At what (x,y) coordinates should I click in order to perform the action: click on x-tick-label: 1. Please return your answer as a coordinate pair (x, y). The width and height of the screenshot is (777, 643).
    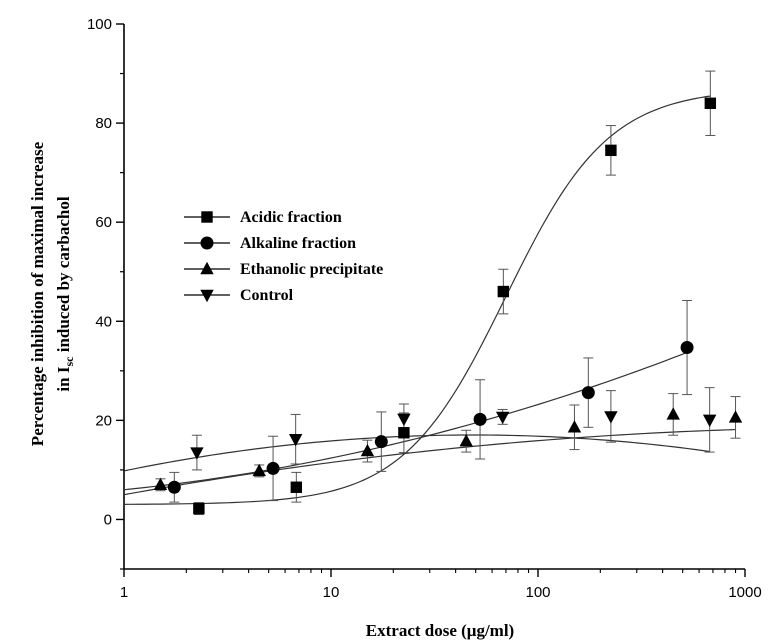
    Looking at the image, I should click on (124, 592).